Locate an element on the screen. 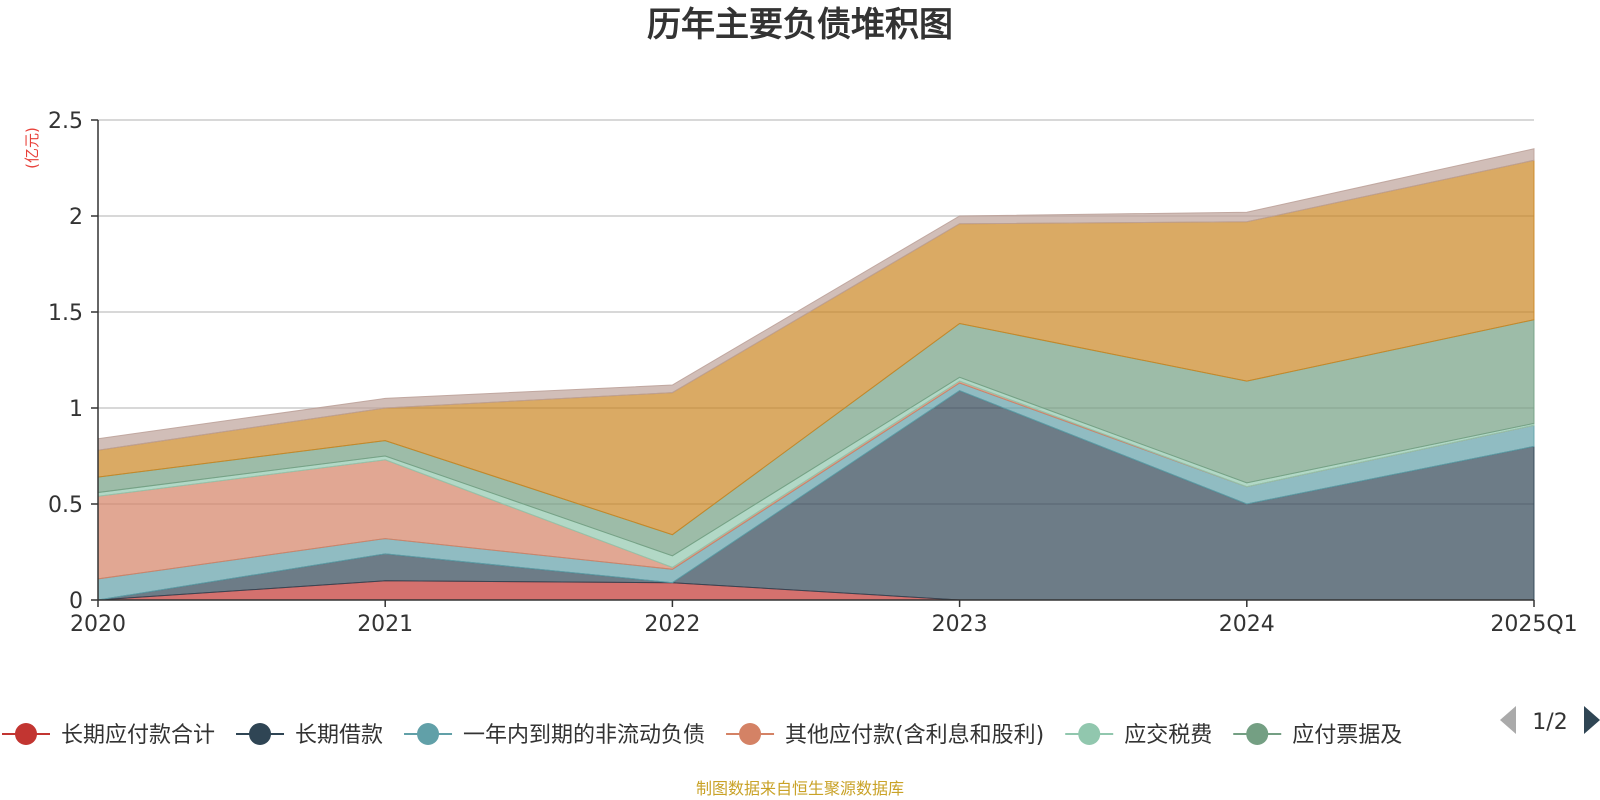 This screenshot has width=1600, height=800. legend-label: 长期应付款合计 is located at coordinates (138, 735).